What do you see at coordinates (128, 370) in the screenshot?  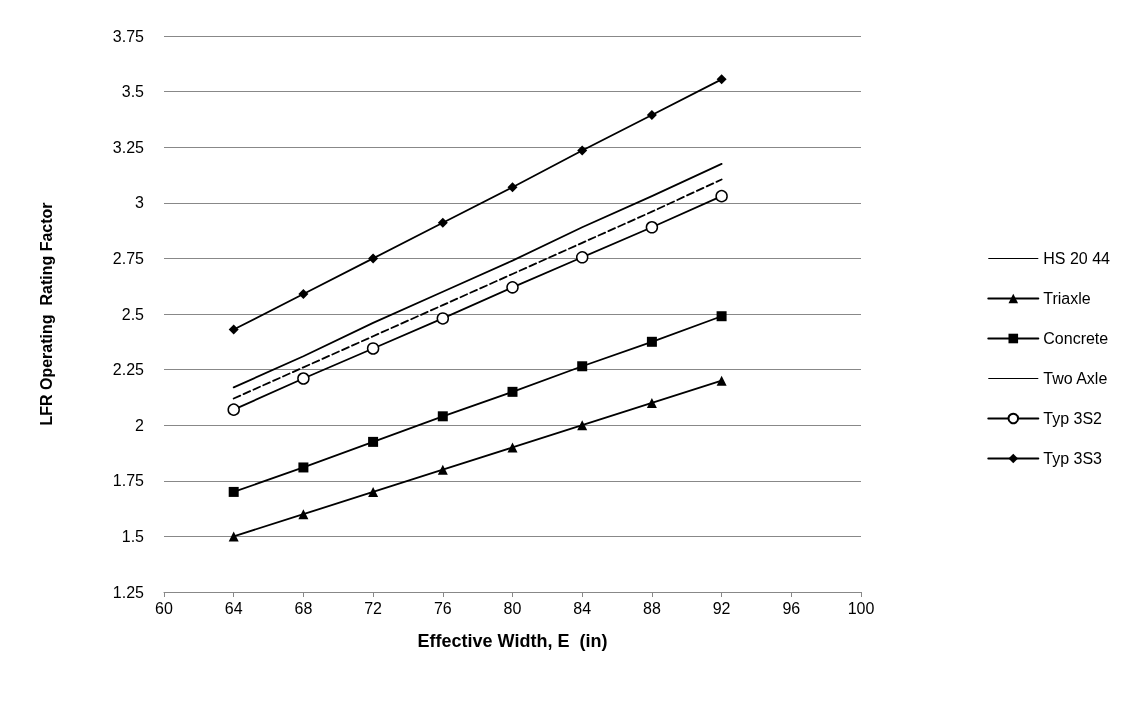 I see `y-tick-label: 2.25` at bounding box center [128, 370].